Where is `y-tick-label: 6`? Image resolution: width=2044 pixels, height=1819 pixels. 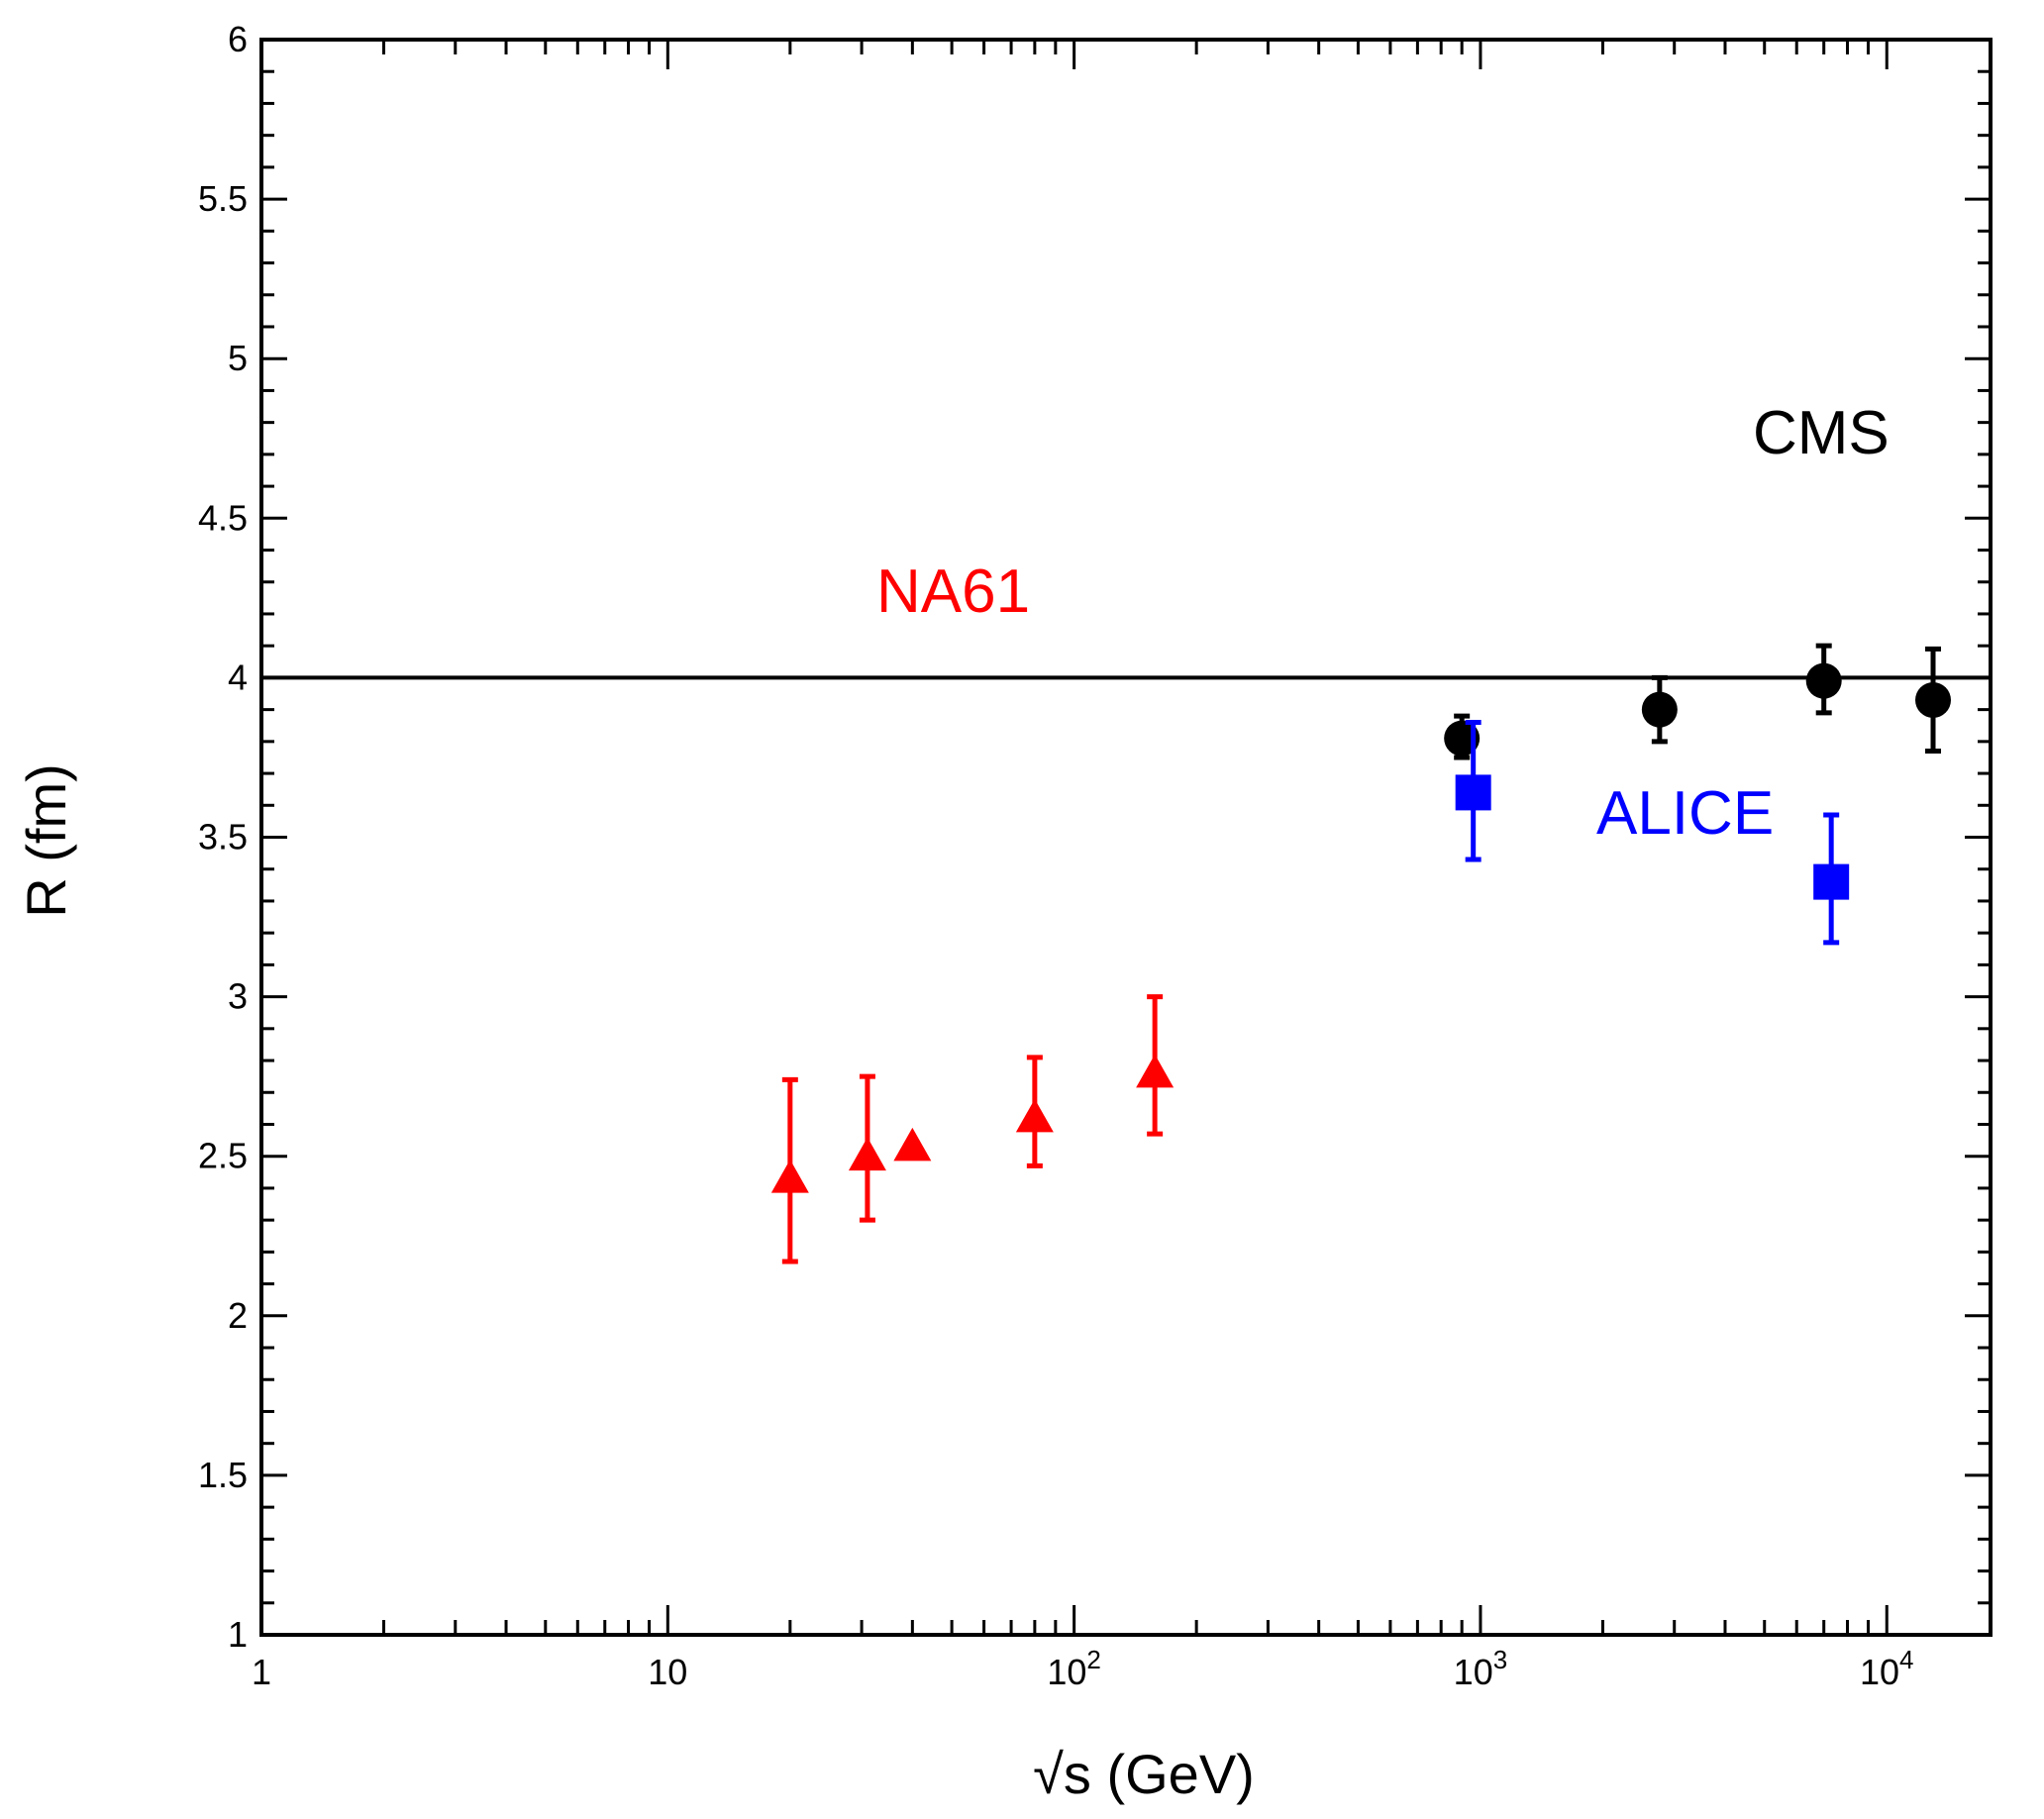 y-tick-label: 6 is located at coordinates (238, 39).